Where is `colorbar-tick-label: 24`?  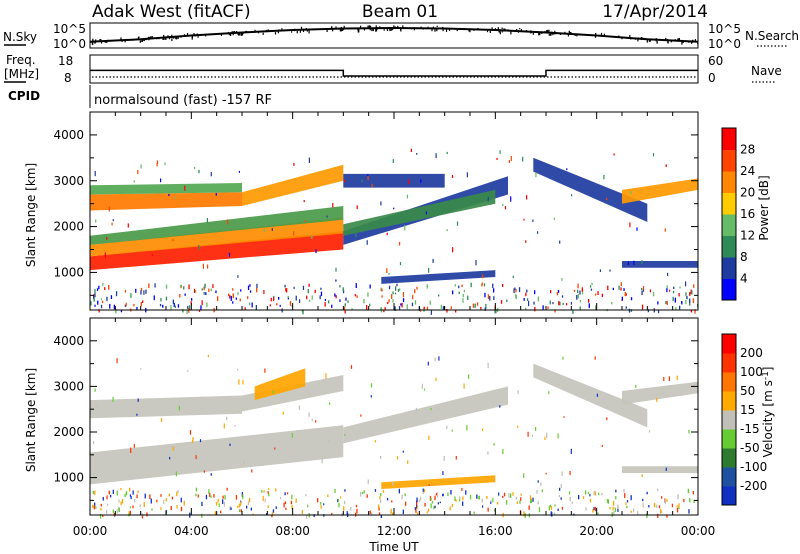
colorbar-tick-label: 24 is located at coordinates (747, 171).